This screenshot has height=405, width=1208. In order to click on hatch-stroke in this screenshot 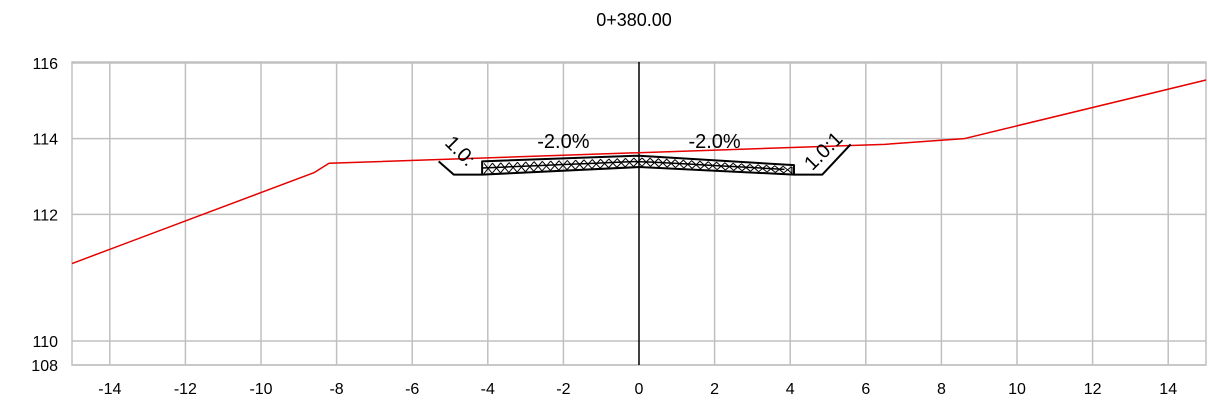, I will do `click(788, 170)`.